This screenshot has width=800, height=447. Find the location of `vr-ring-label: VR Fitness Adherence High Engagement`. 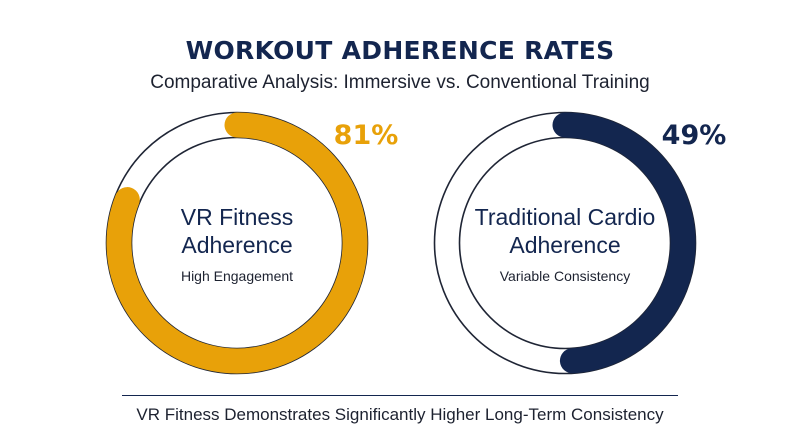

vr-ring-label: VR Fitness Adherence High Engagement is located at coordinates (237, 243).